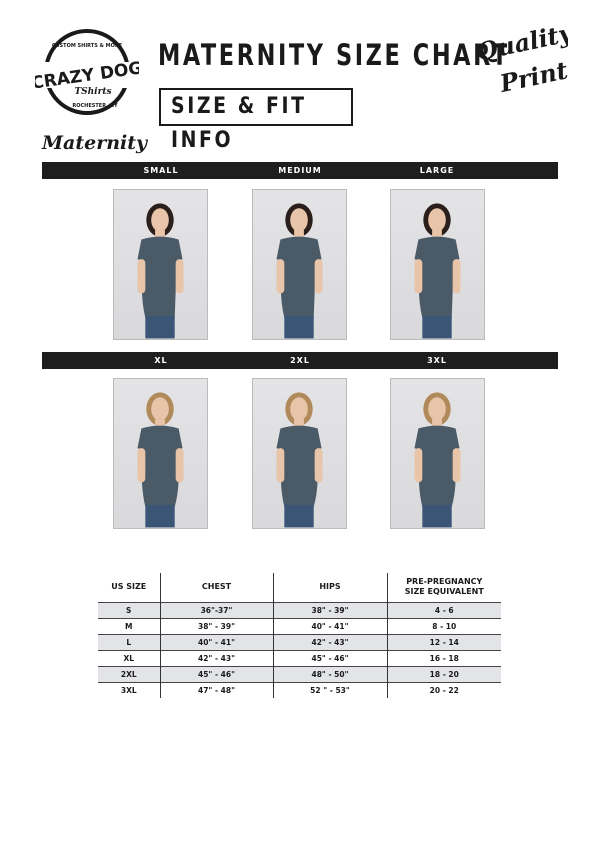 The width and height of the screenshot is (600, 847). Describe the element at coordinates (216, 587) in the screenshot. I see `col-header: CHEST` at that location.